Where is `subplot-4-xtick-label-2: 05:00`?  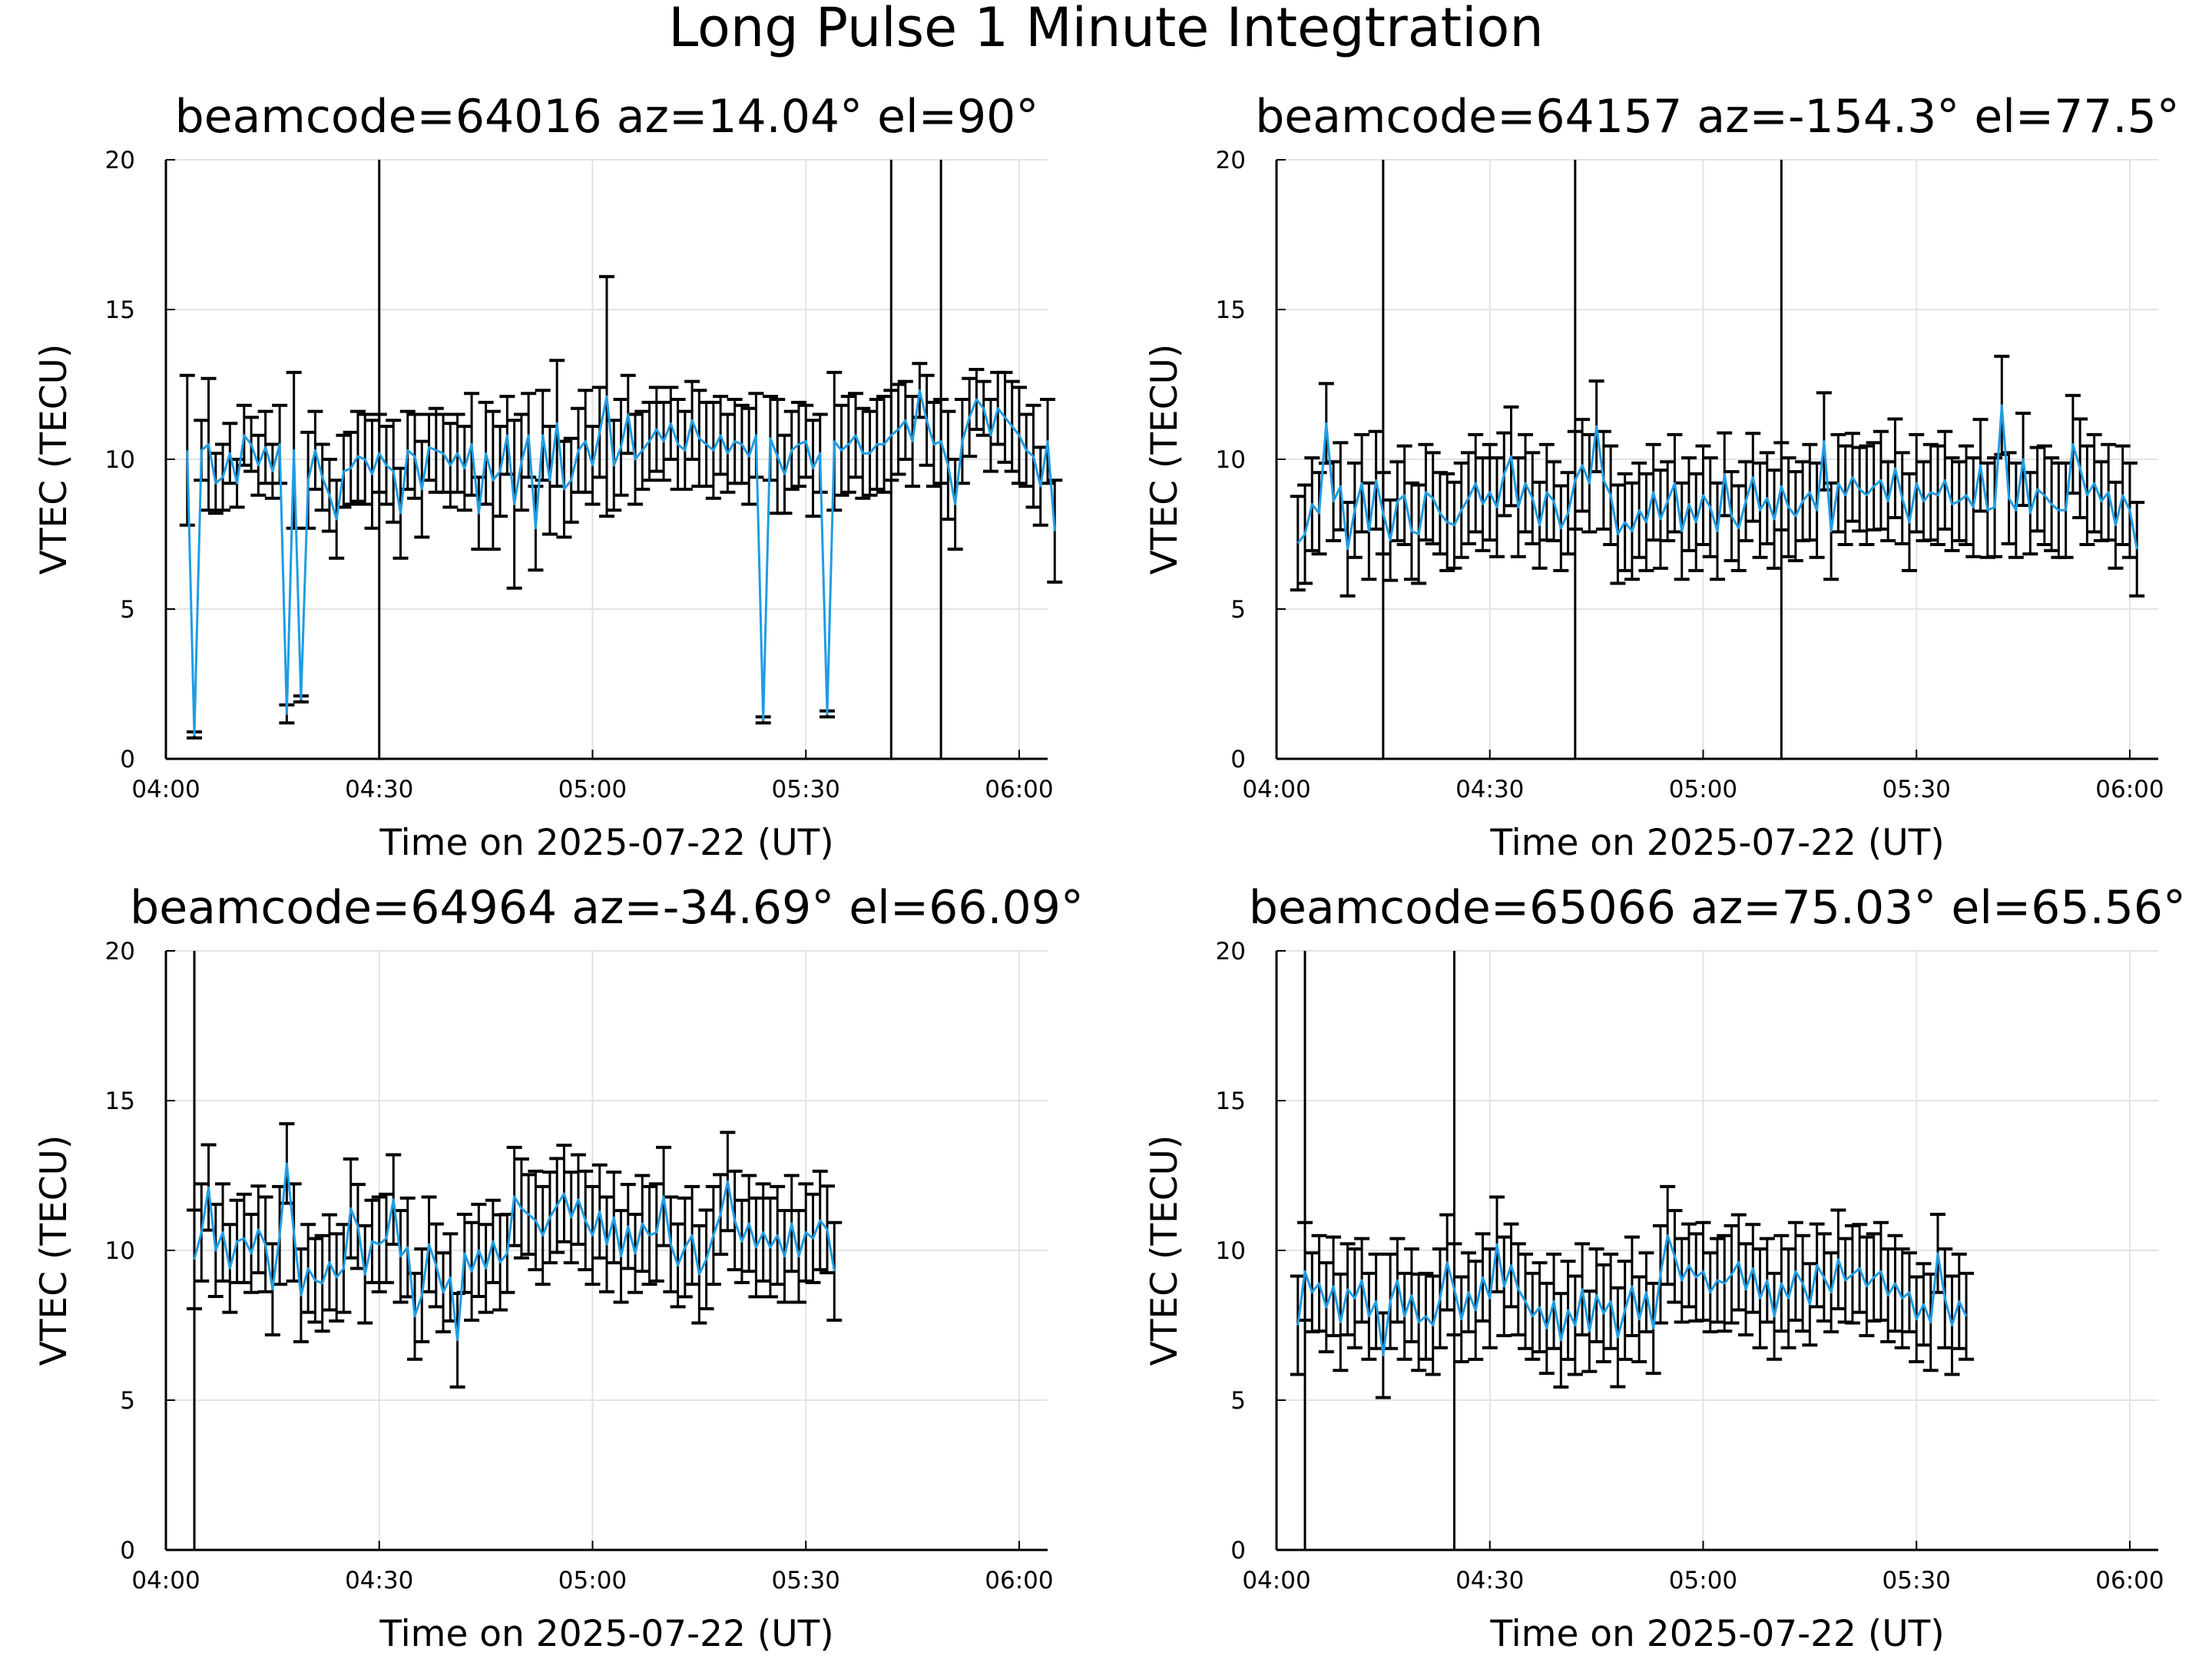
subplot-4-xtick-label-2: 05:00 is located at coordinates (1703, 1580).